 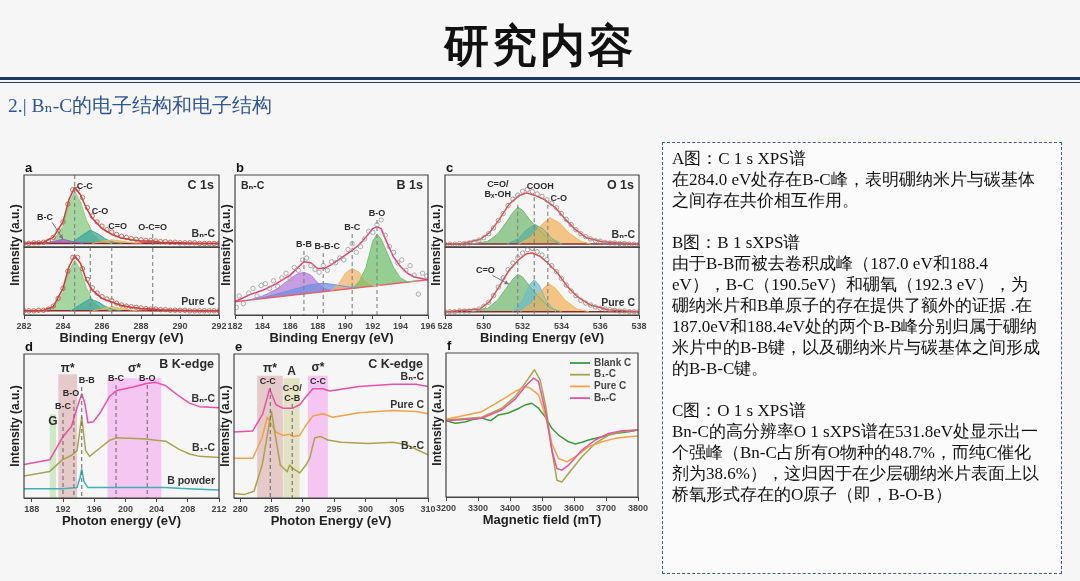 What do you see at coordinates (600, 325) in the screenshot?
I see `x-tick-label: 536` at bounding box center [600, 325].